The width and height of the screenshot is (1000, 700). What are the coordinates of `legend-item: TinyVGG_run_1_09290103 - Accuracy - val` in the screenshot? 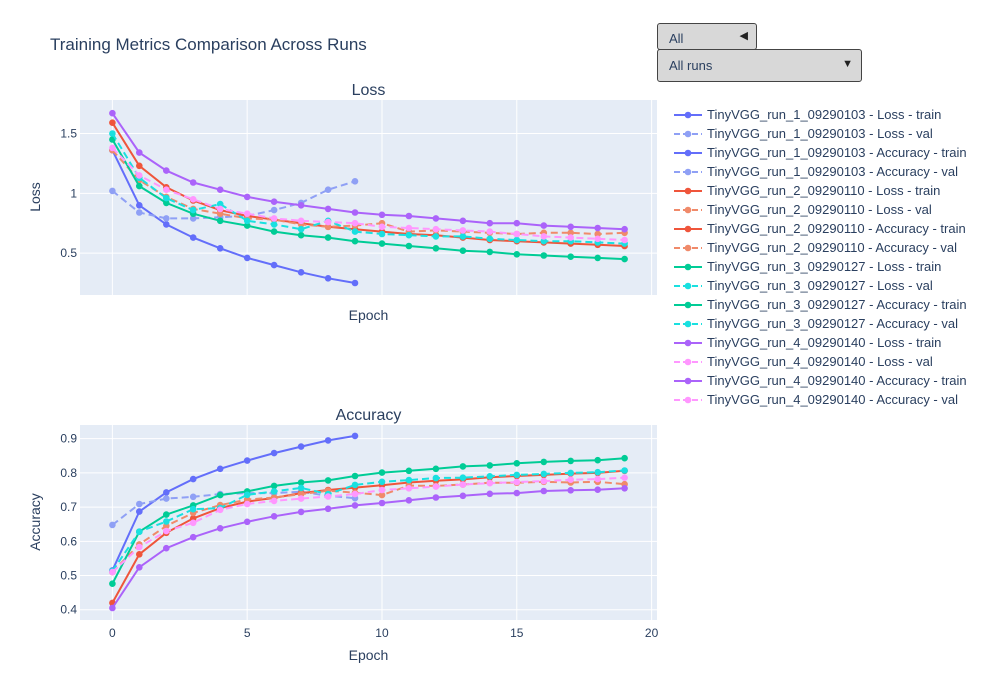 It's located at (816, 171).